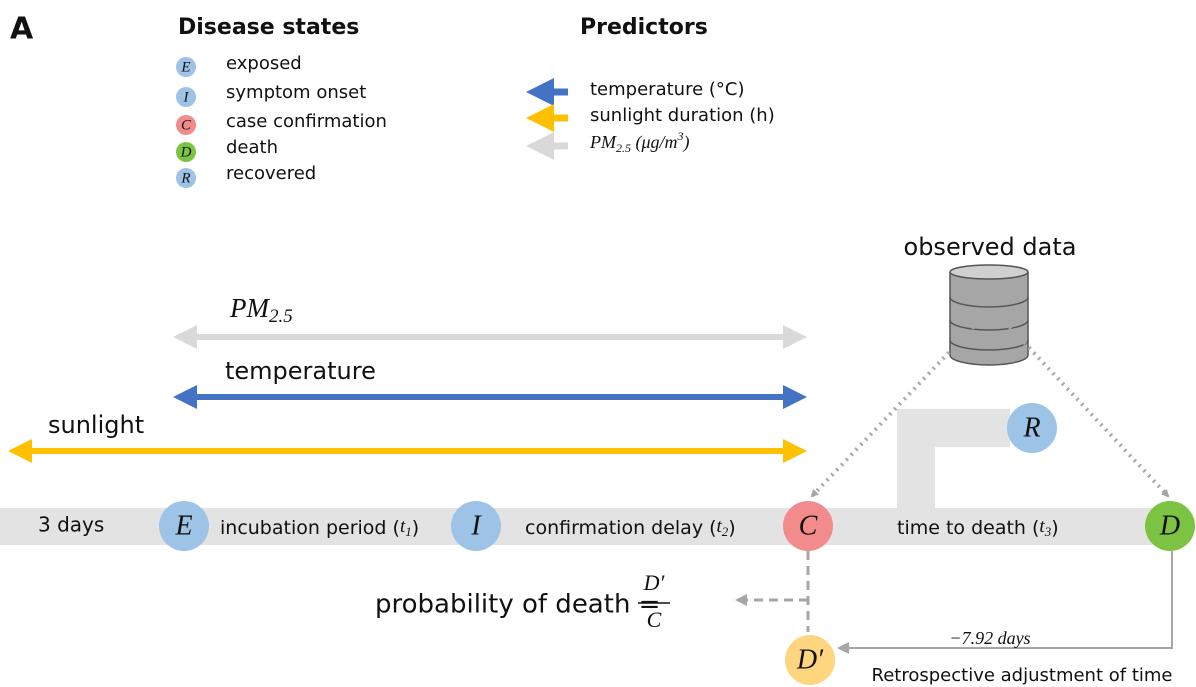 The width and height of the screenshot is (1196, 687). I want to click on legend-title: Disease states, so click(268, 27).